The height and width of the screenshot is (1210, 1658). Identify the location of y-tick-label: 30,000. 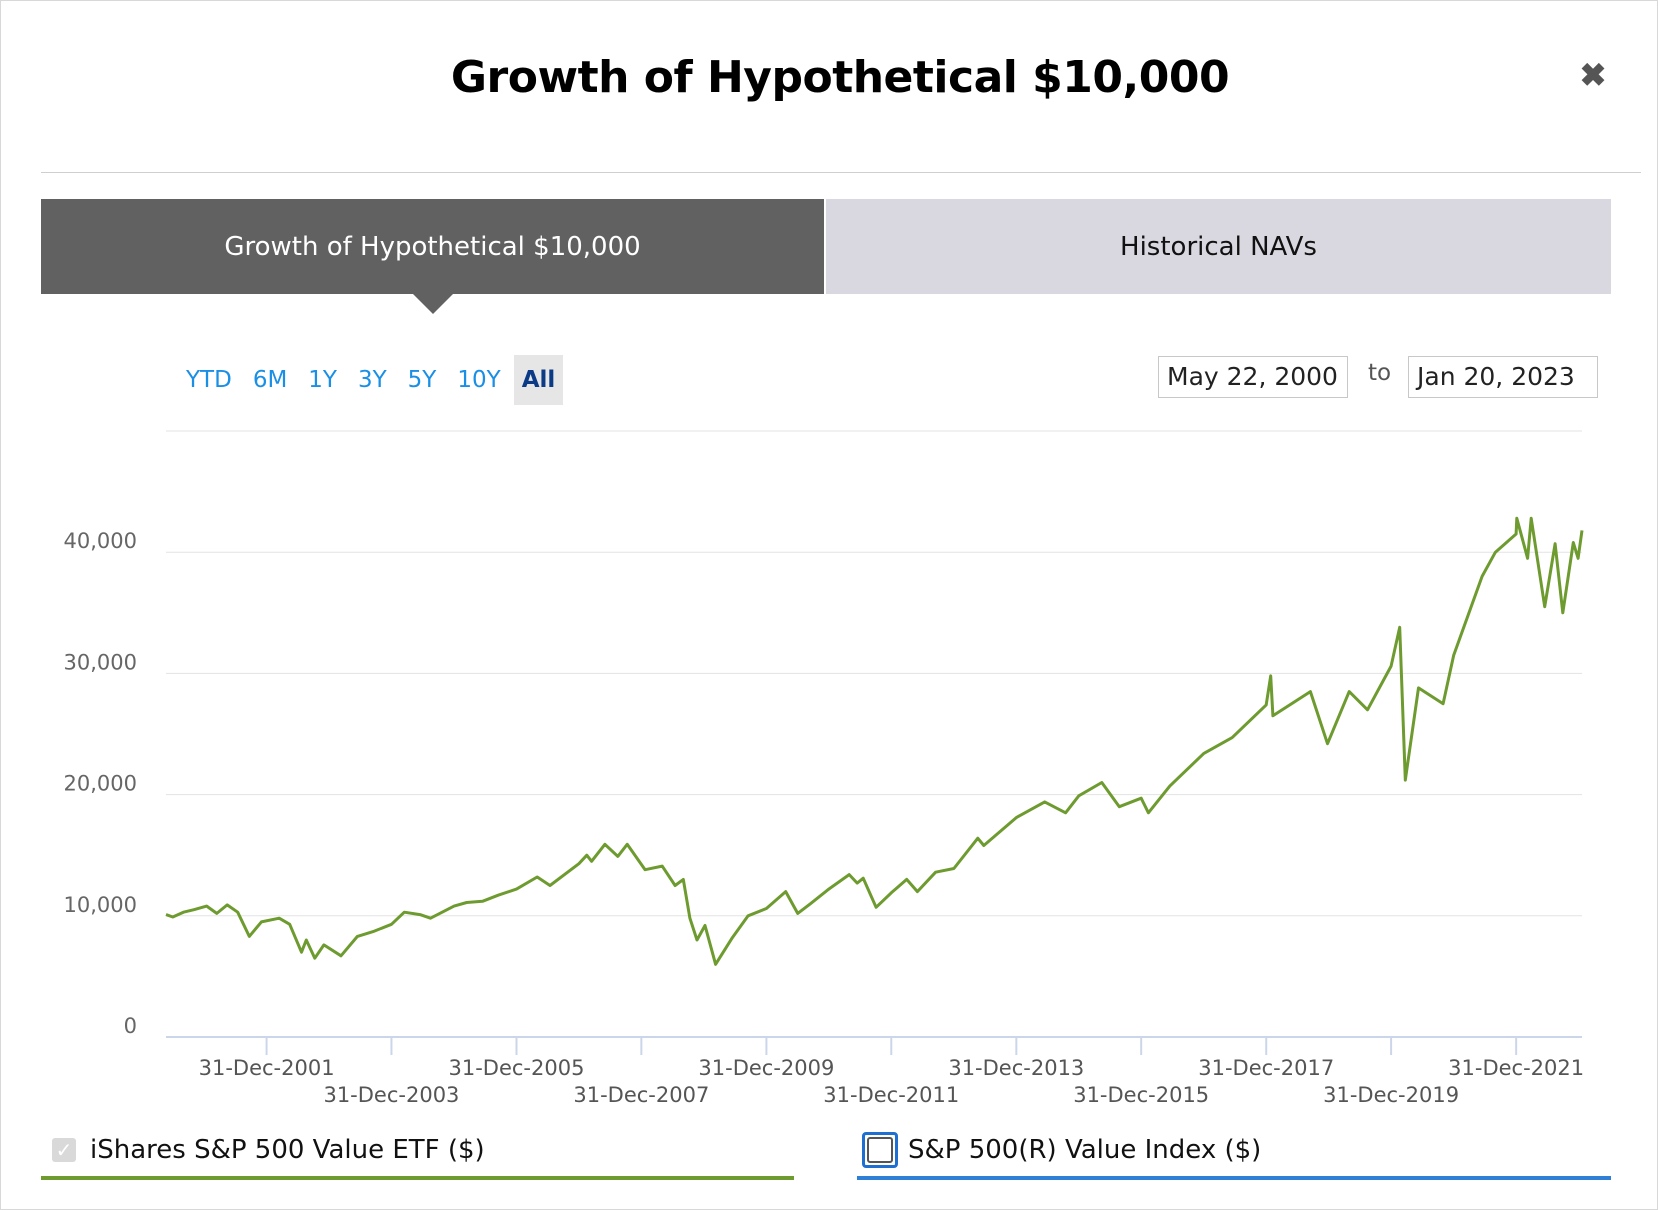
(100, 662).